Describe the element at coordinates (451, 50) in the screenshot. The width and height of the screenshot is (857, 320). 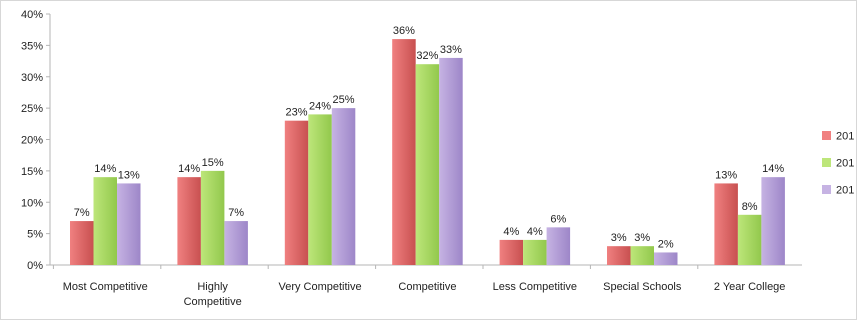
I see `data-label: 33%` at that location.